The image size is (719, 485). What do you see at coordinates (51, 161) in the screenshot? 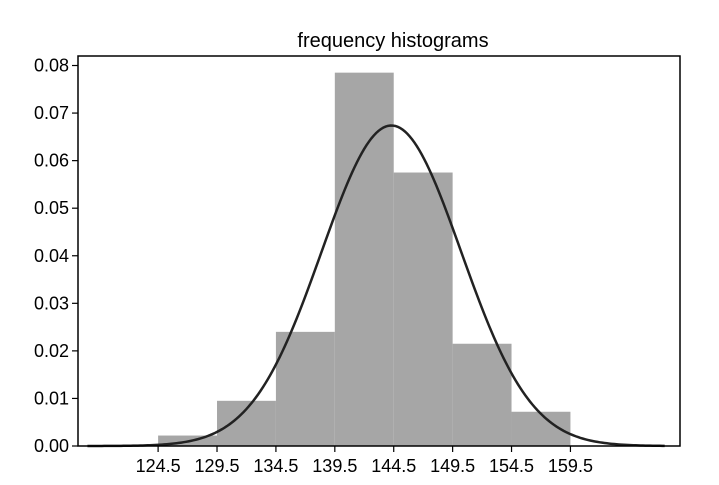
I see `y-tick-label: 0.06` at bounding box center [51, 161].